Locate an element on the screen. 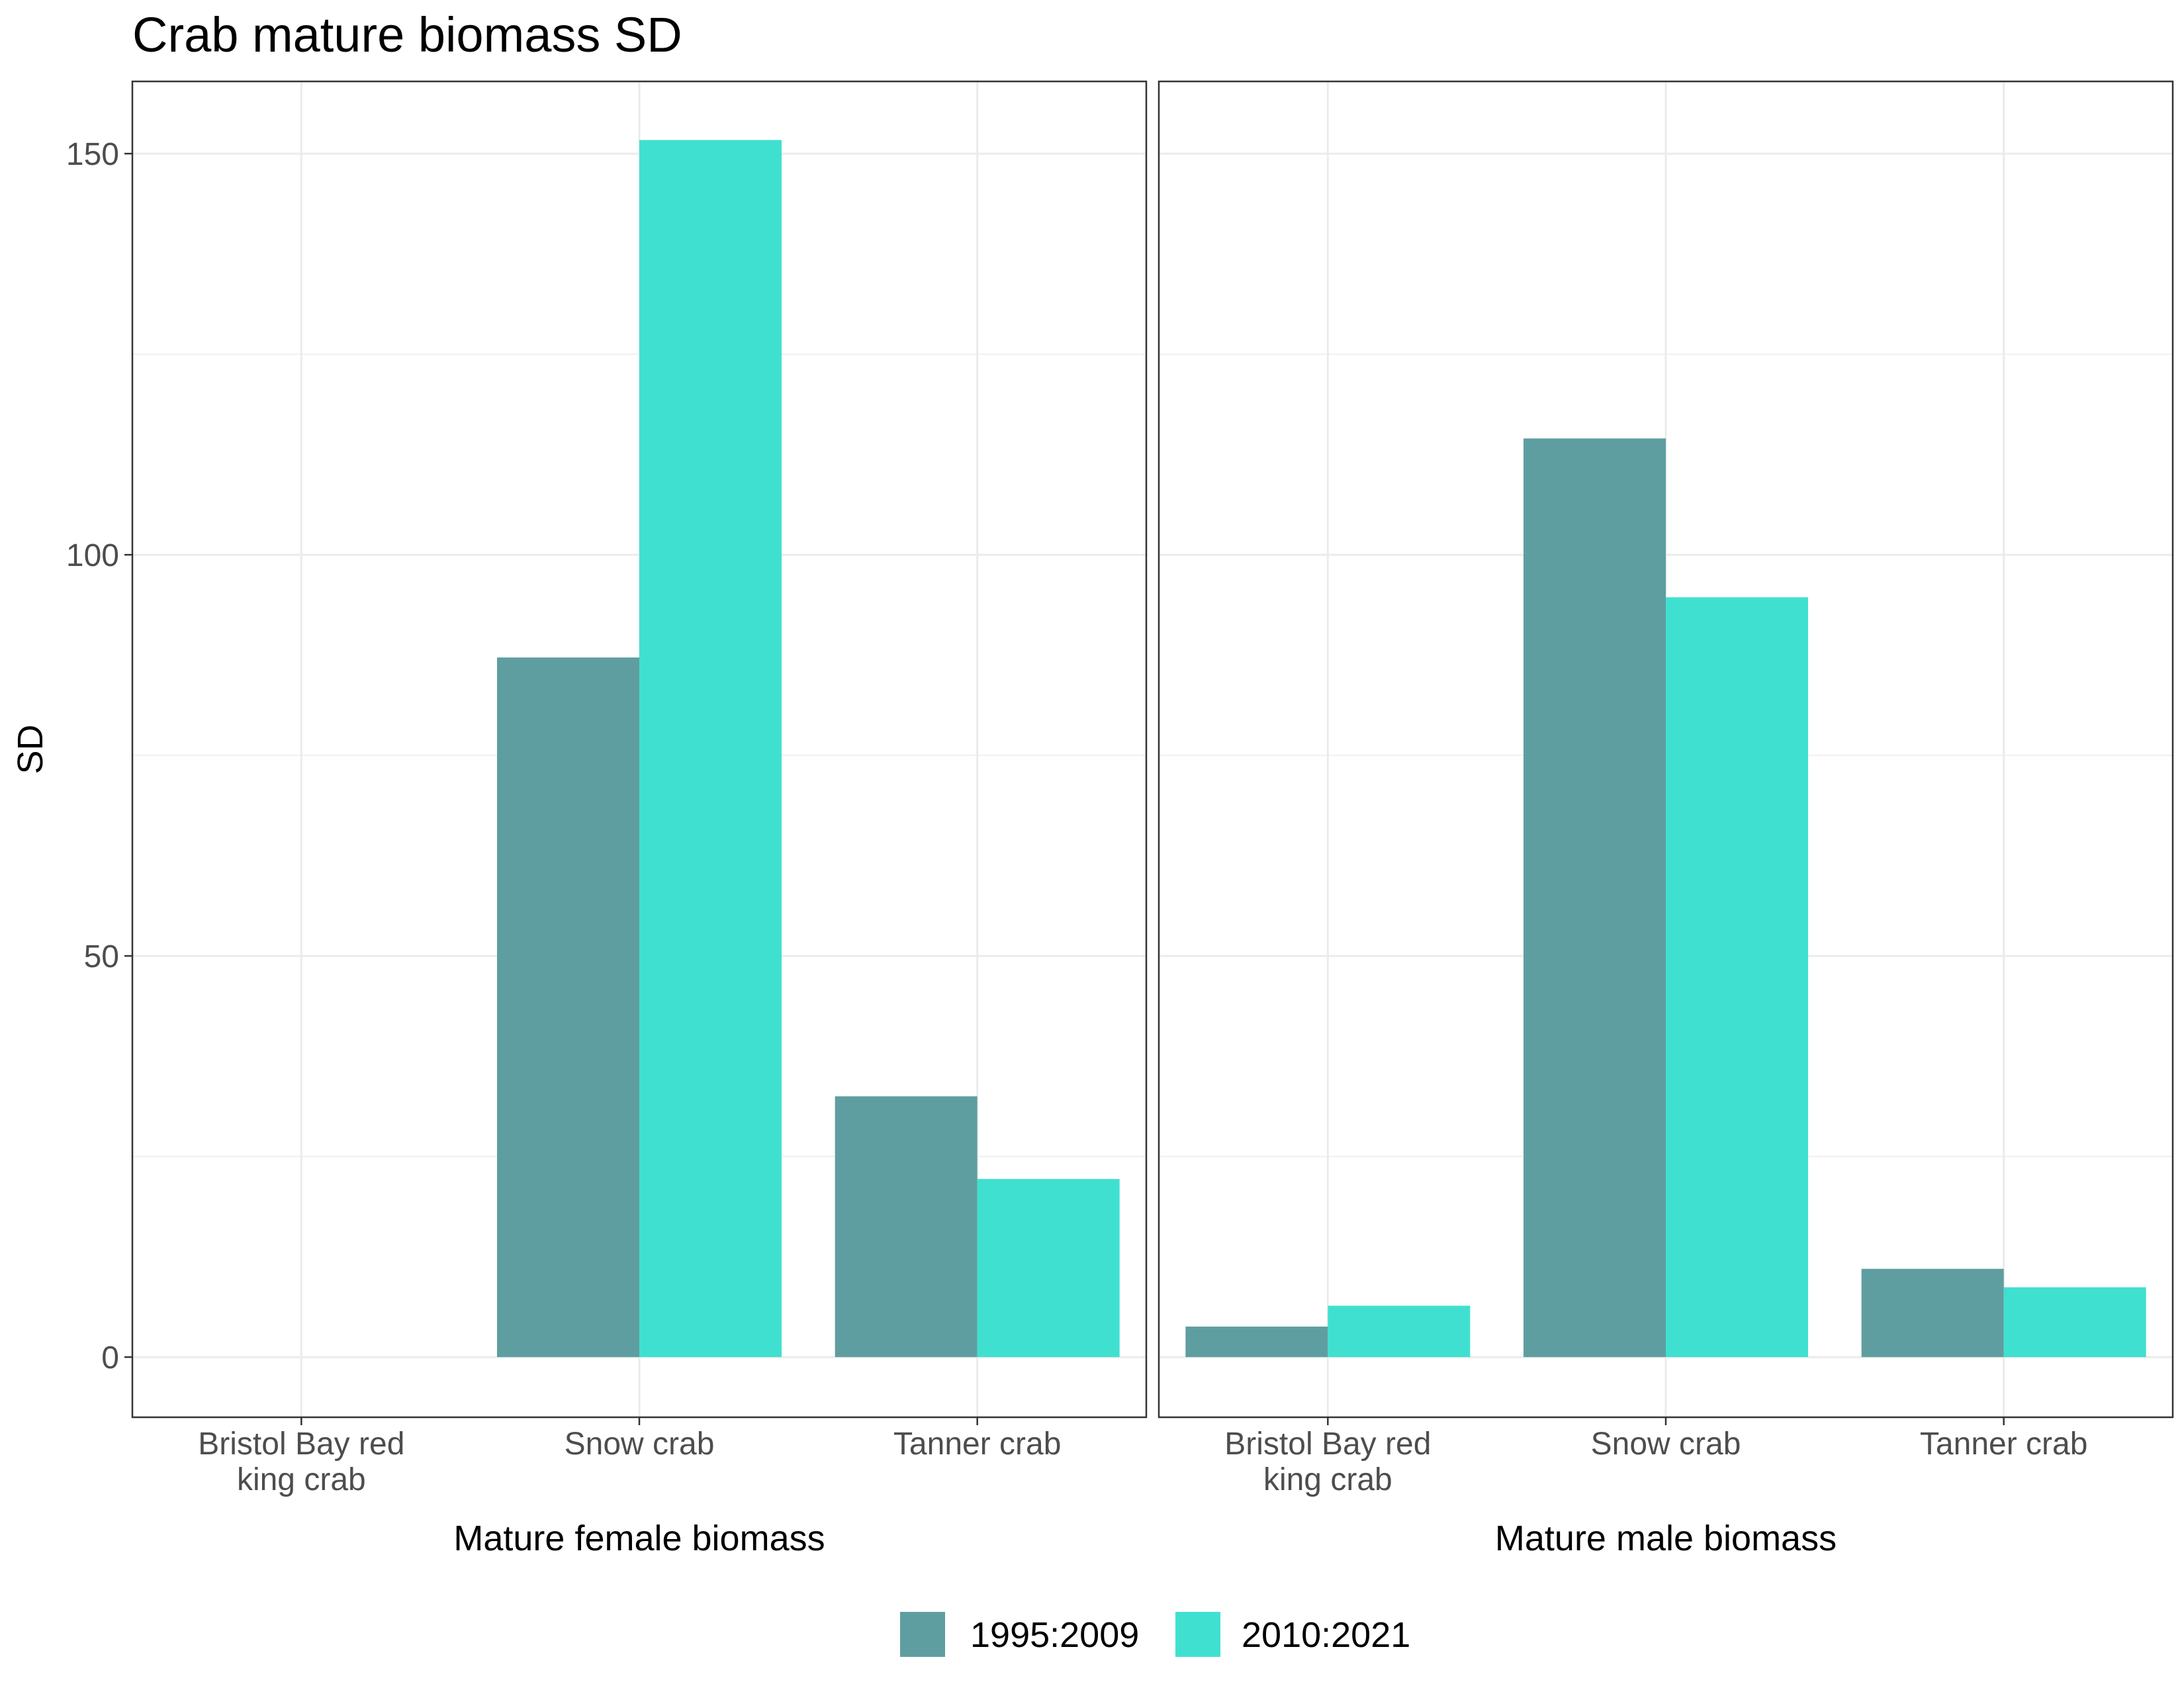 The width and height of the screenshot is (2184, 1688). legend-item-1995:2009: 1995:2009 is located at coordinates (1020, 1634).